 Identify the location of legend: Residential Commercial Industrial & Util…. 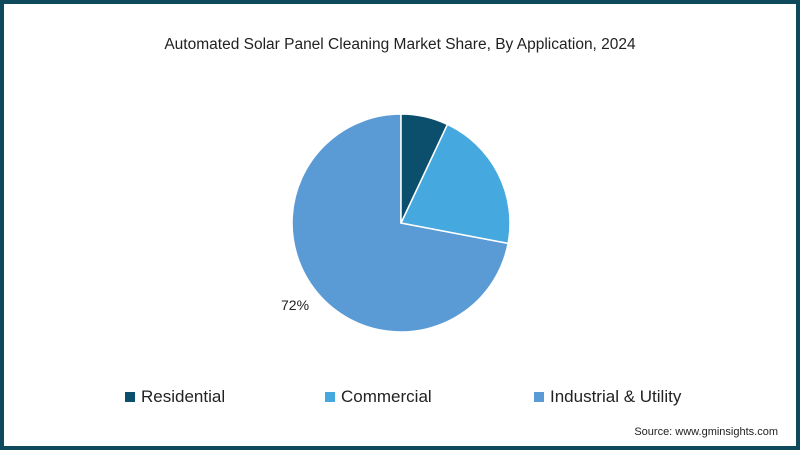
(400, 399).